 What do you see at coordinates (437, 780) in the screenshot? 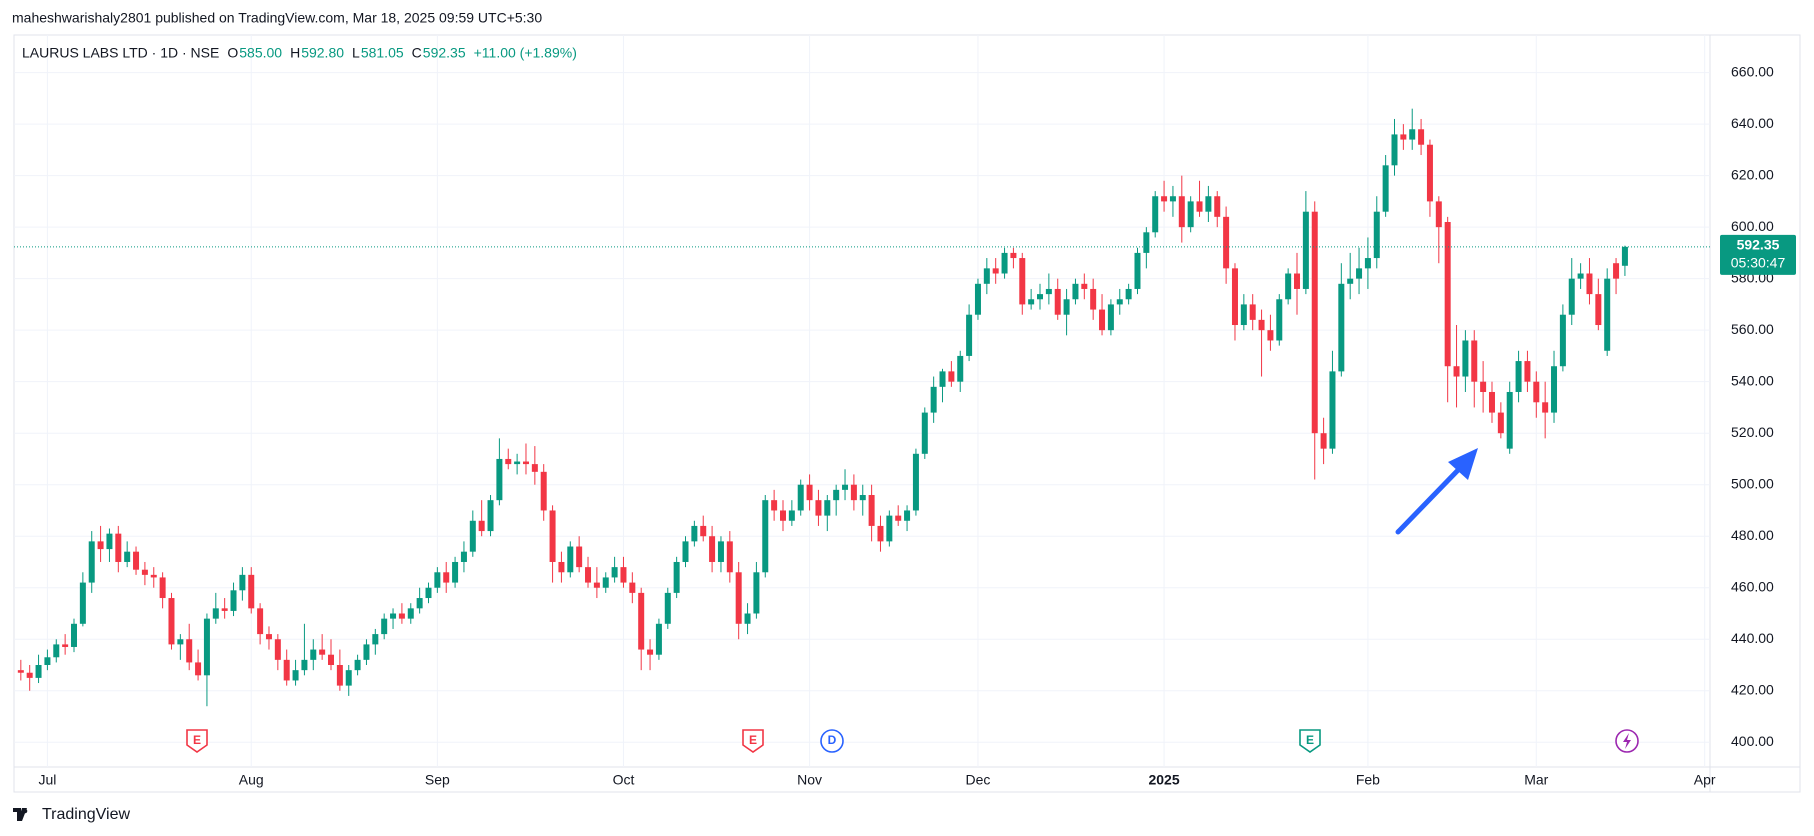
I see `x-tick-label: Sep` at bounding box center [437, 780].